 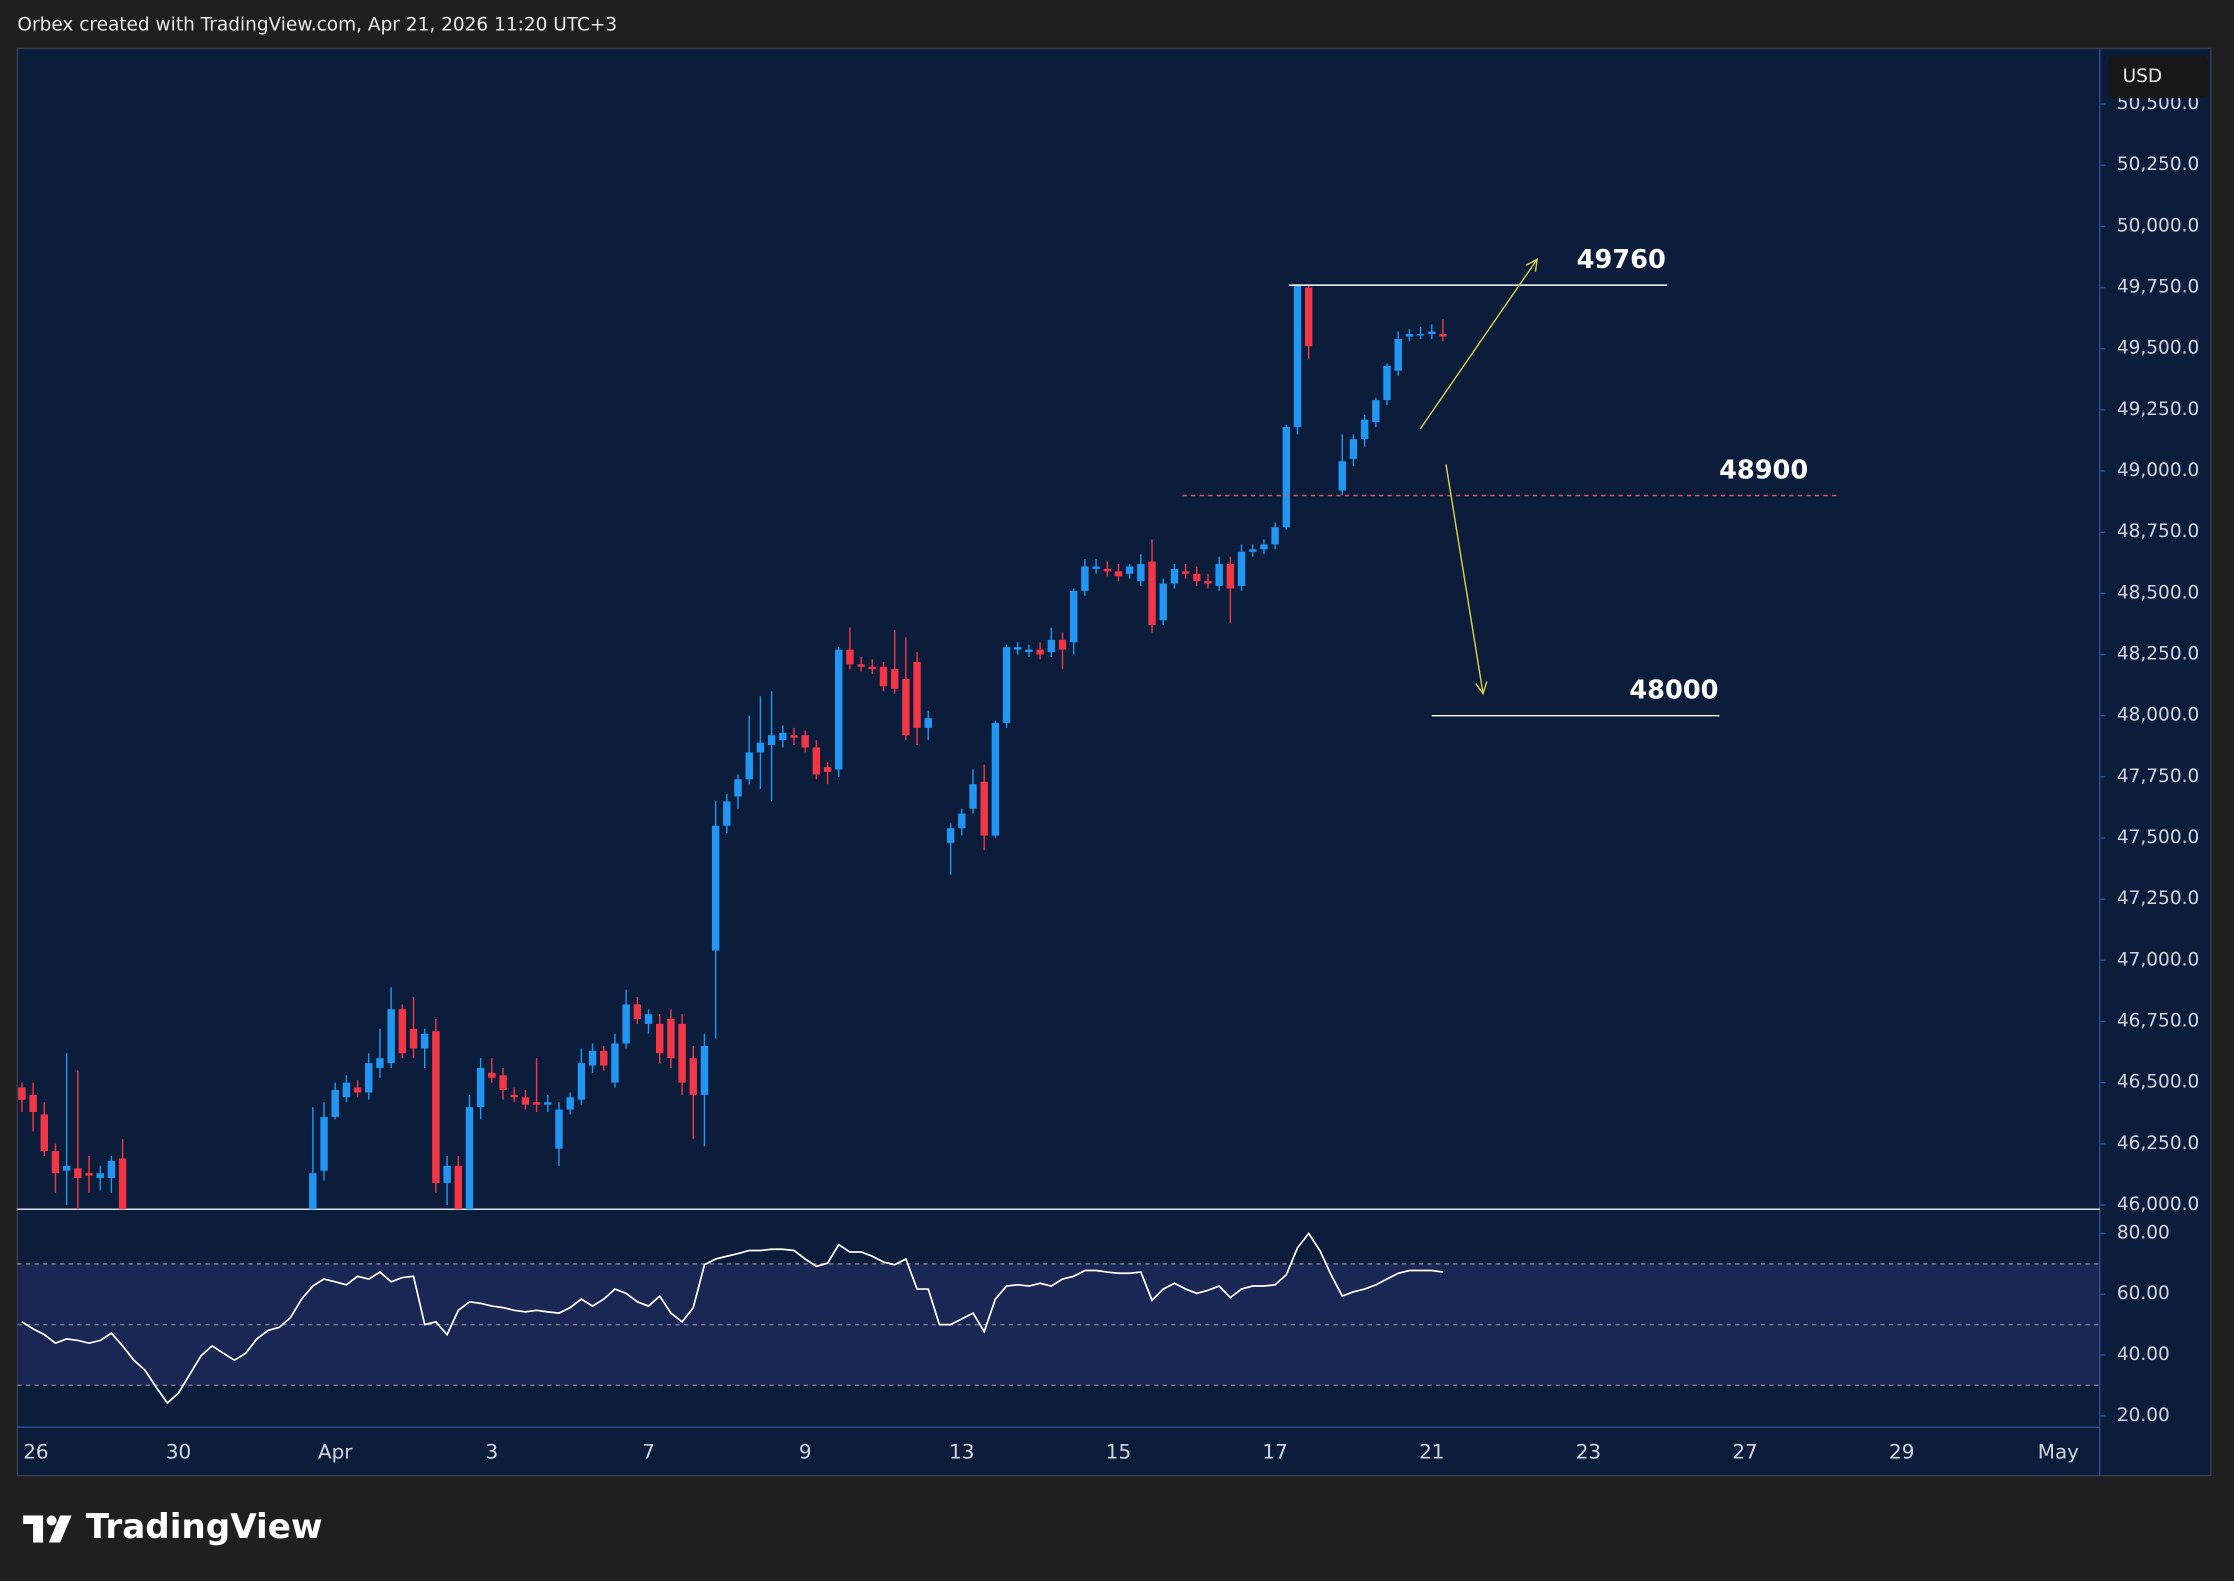 I want to click on level-label: 49760, so click(x=1621, y=260).